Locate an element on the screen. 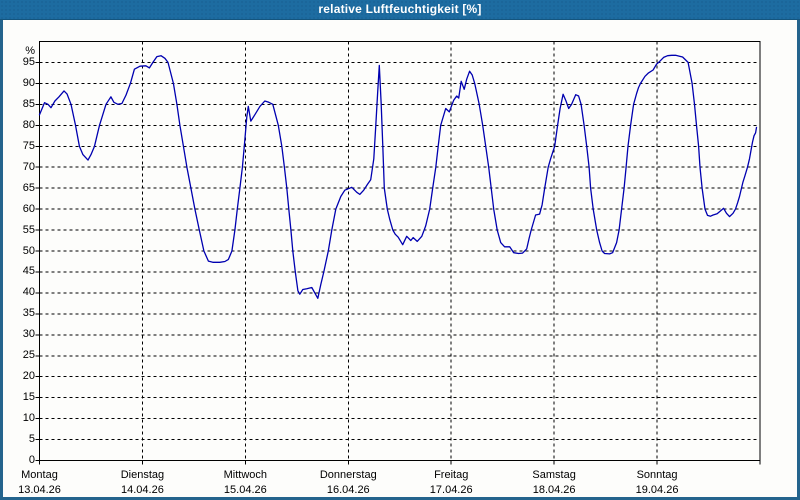  x-axis-day-label-Sonntag: Sonntag is located at coordinates (657, 474).